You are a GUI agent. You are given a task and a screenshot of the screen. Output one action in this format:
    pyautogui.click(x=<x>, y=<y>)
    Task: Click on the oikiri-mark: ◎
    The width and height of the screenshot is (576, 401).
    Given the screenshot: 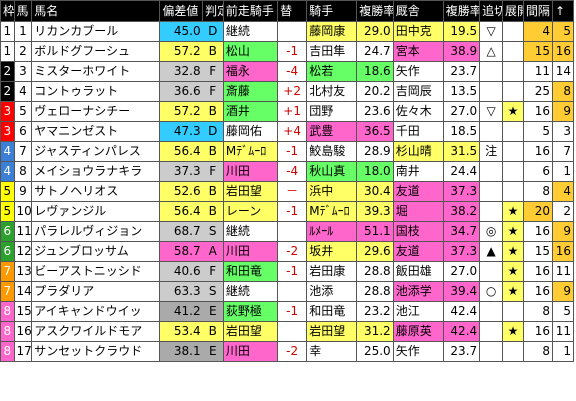 What is the action you would take?
    pyautogui.click(x=491, y=231)
    